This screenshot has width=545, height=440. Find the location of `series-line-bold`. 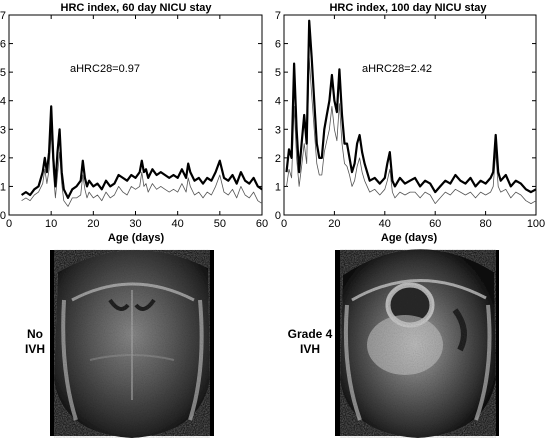

series-line-bold is located at coordinates (141, 152).